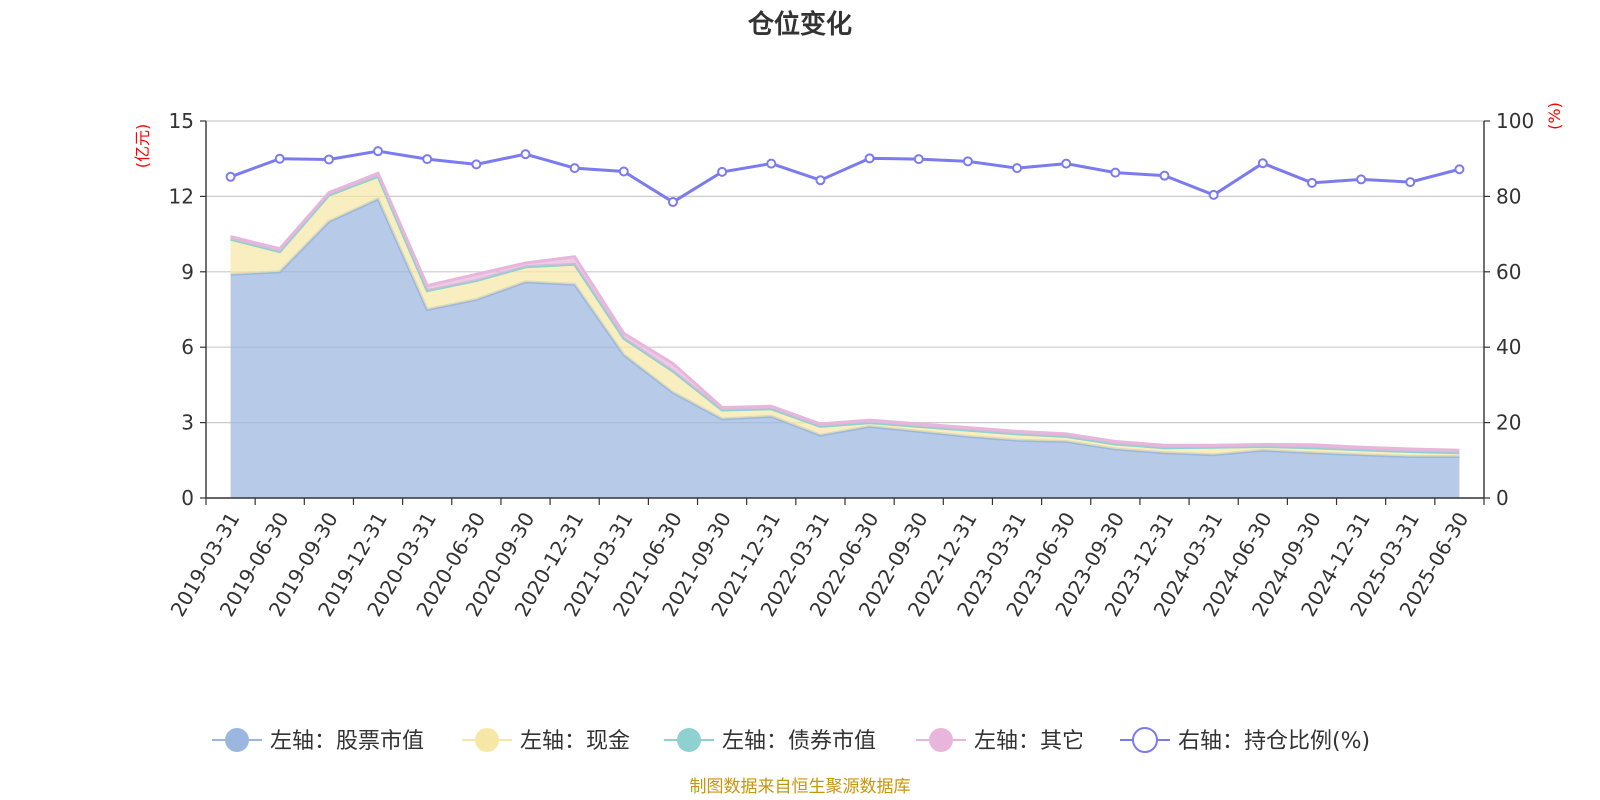  I want to click on legend-label: 左轴：其它, so click(1029, 741).